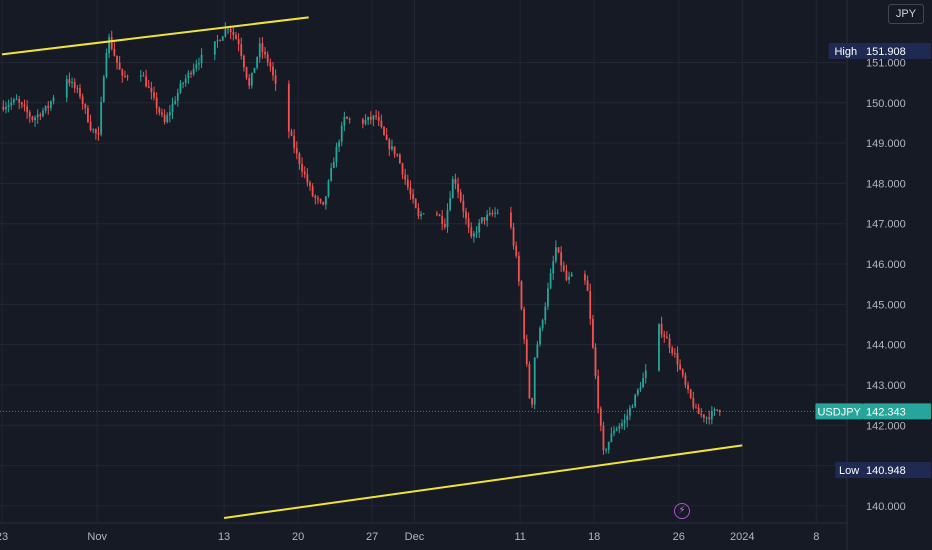 Image resolution: width=932 pixels, height=550 pixels. What do you see at coordinates (906, 14) in the screenshot?
I see `currency-button: JPY` at bounding box center [906, 14].